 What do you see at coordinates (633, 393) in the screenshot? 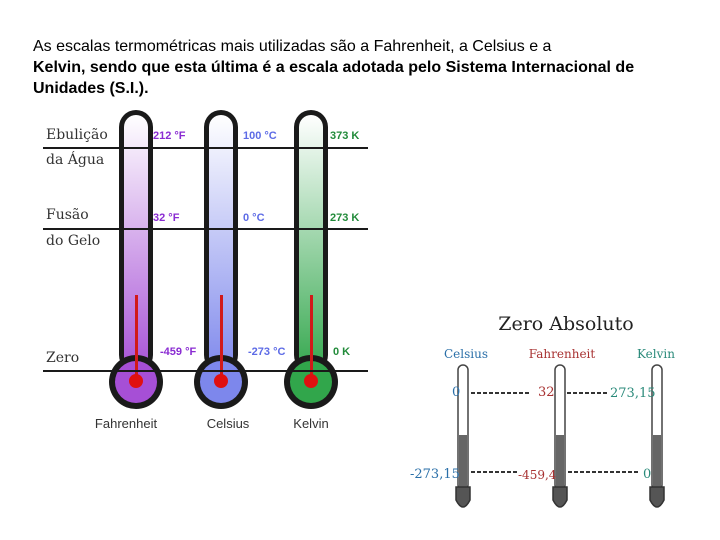
I see `top-value-kelvin: 273,15` at bounding box center [633, 393].